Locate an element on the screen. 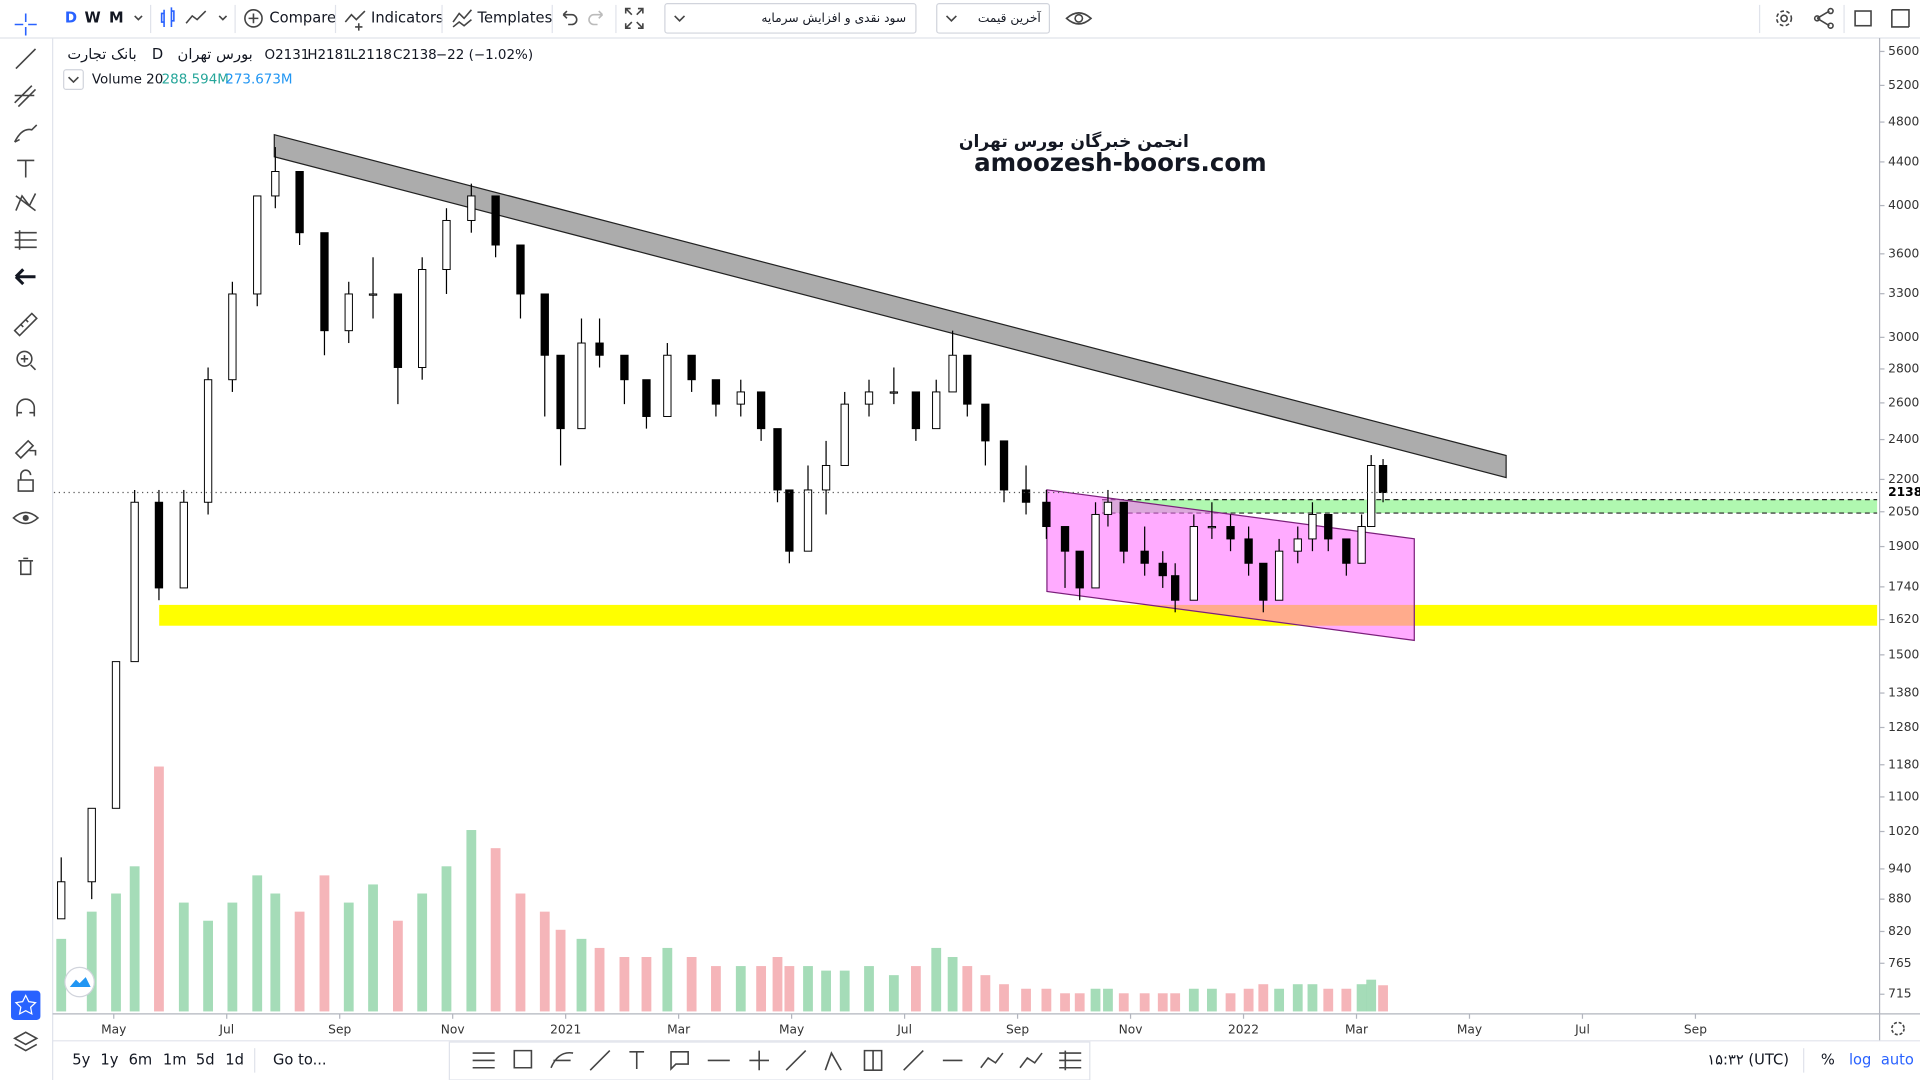 Image resolution: width=1920 pixels, height=1080 pixels. trendline-tool is located at coordinates (26, 59).